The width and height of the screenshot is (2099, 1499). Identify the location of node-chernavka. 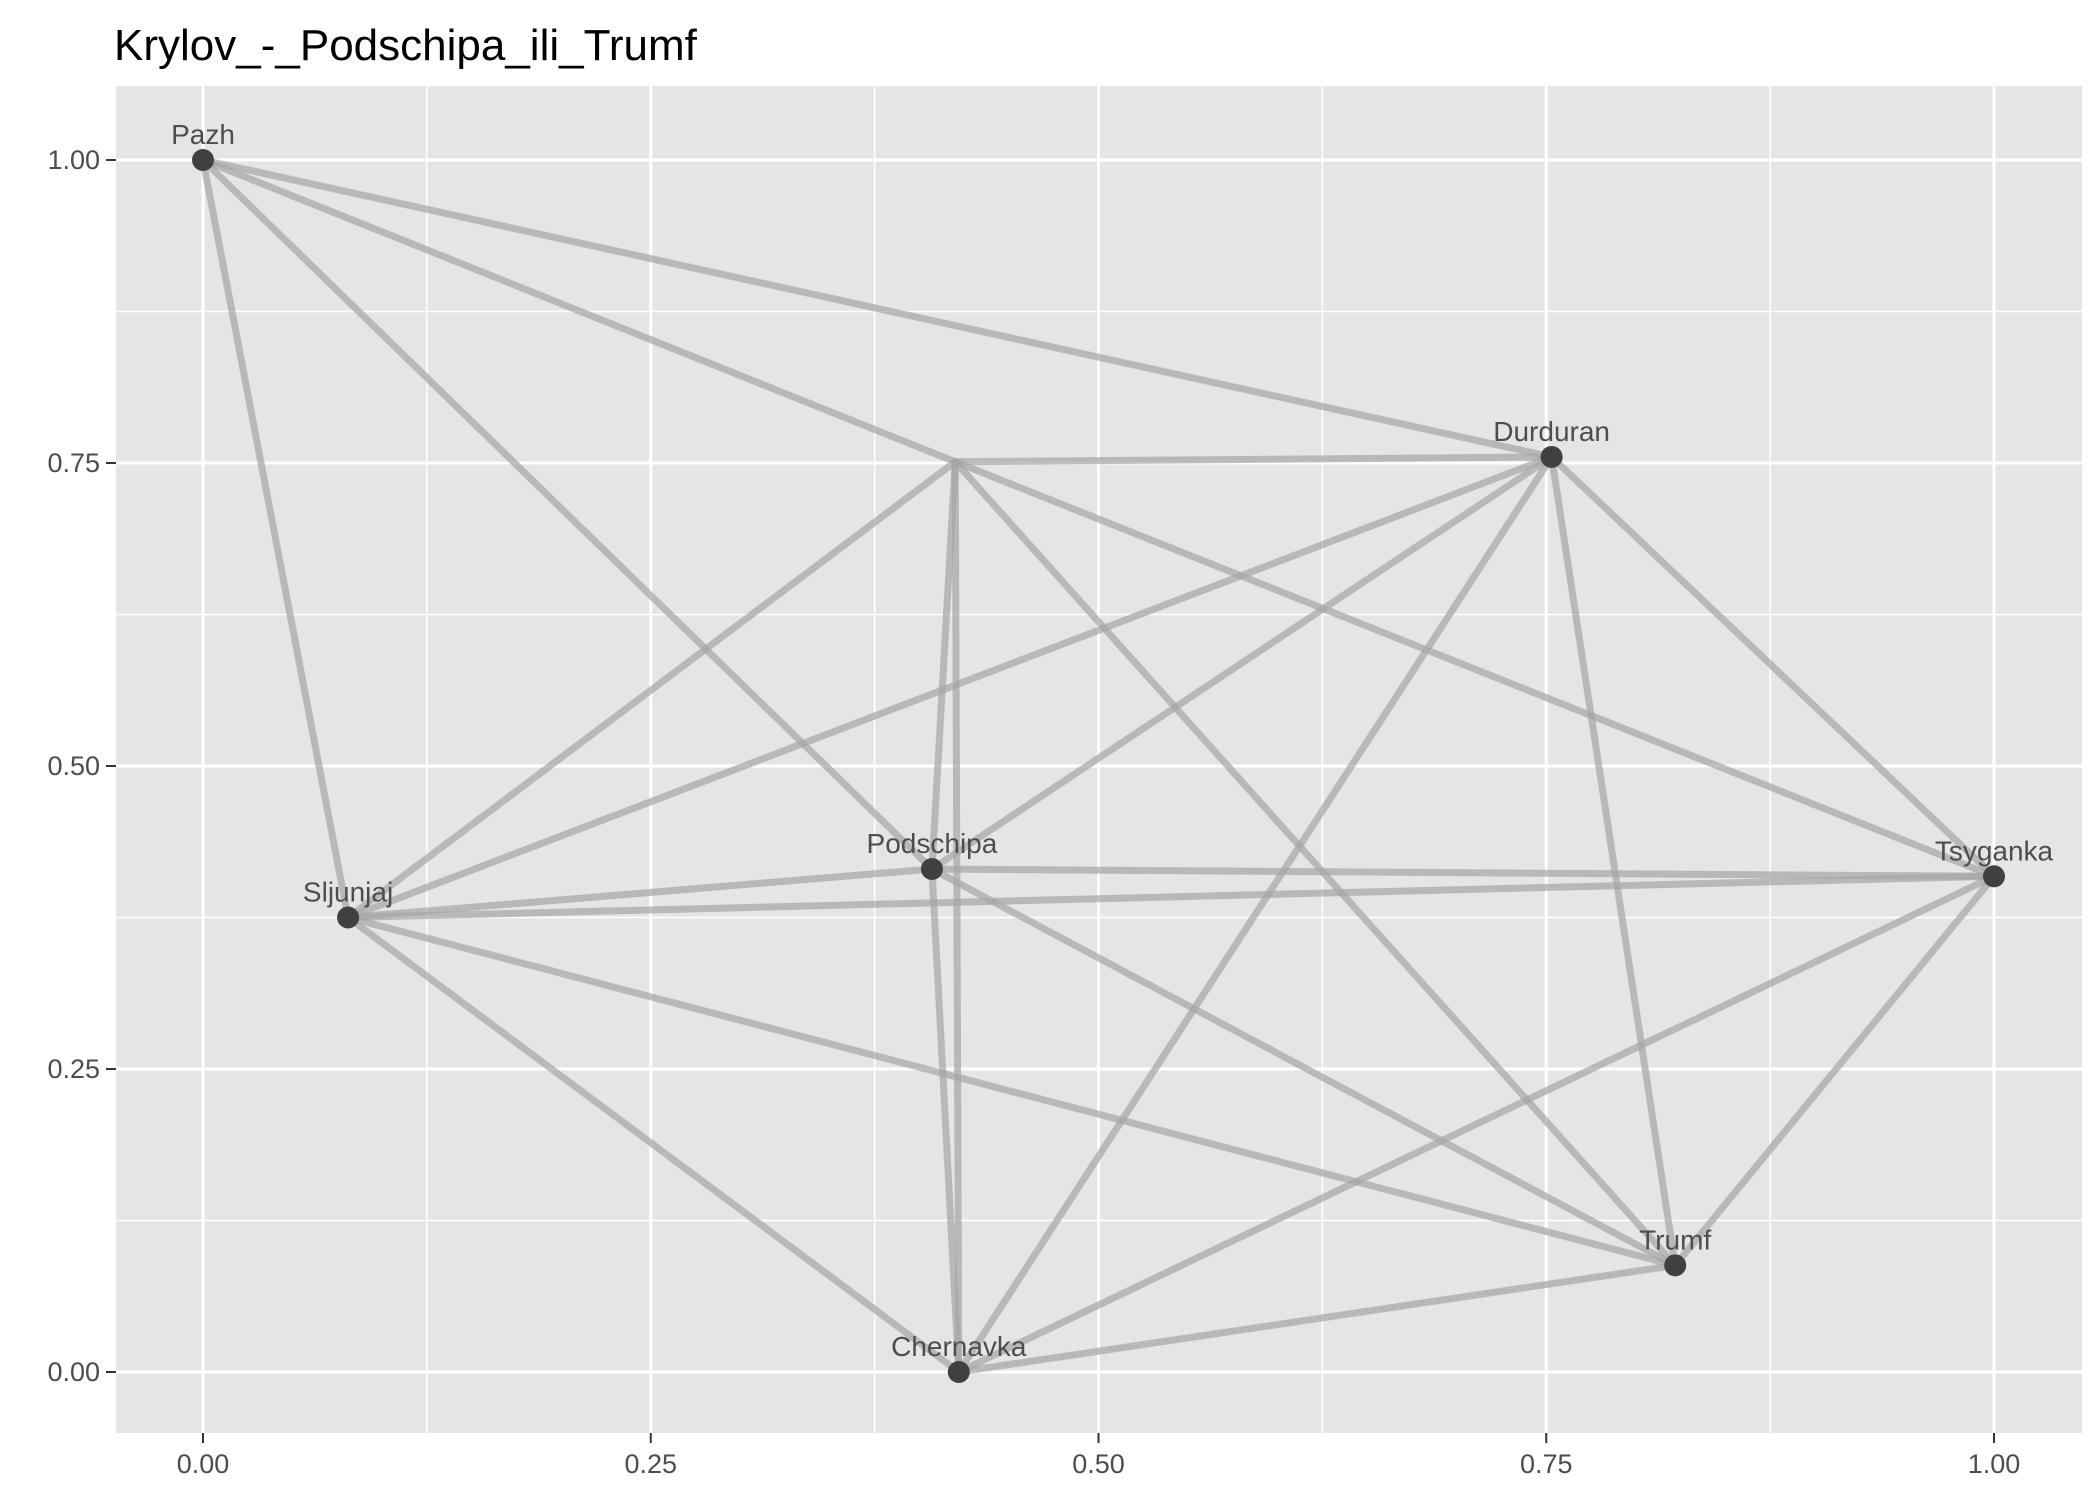
(958, 1372).